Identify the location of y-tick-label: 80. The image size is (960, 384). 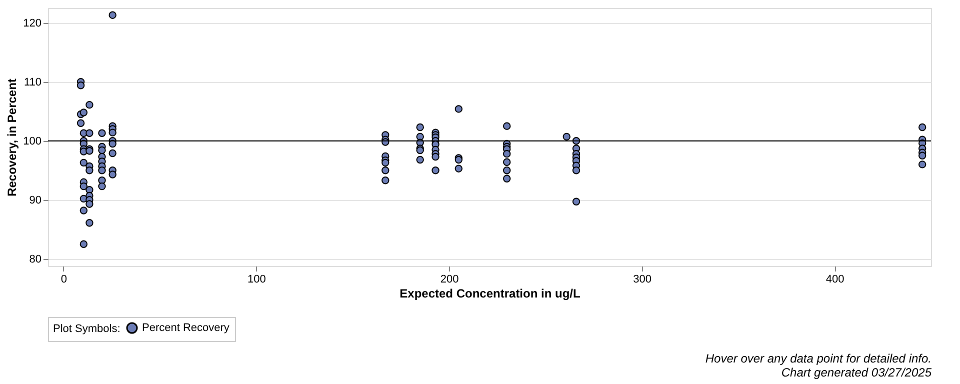
(35, 259).